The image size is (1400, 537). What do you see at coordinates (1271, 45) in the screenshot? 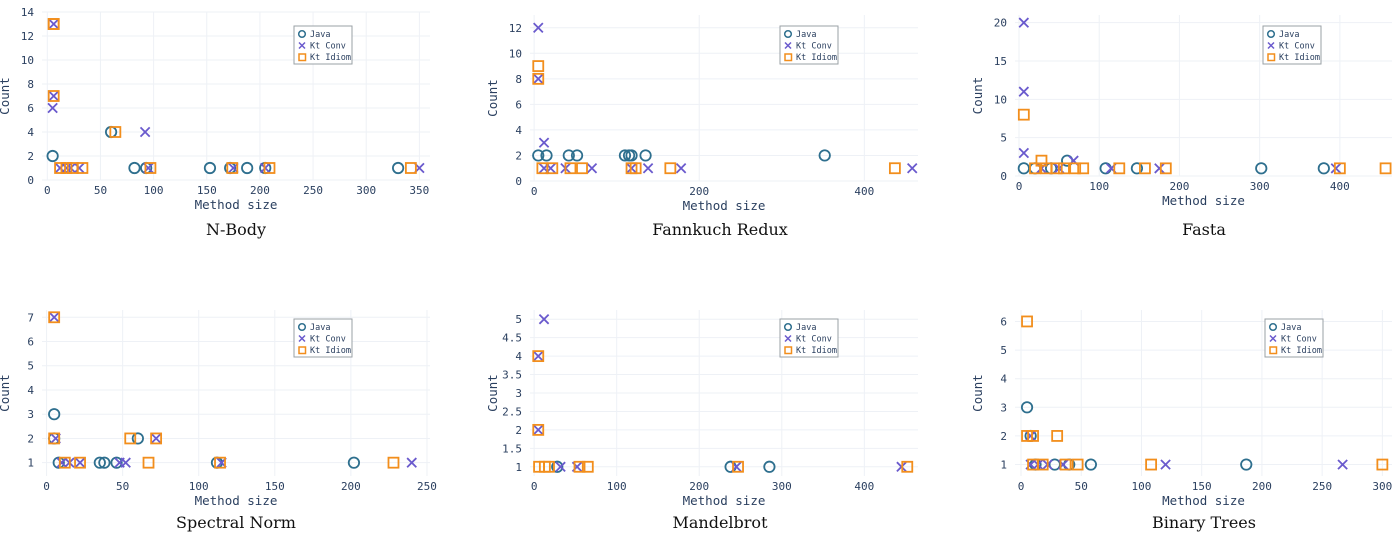
I see `legend-x-icon` at bounding box center [1271, 45].